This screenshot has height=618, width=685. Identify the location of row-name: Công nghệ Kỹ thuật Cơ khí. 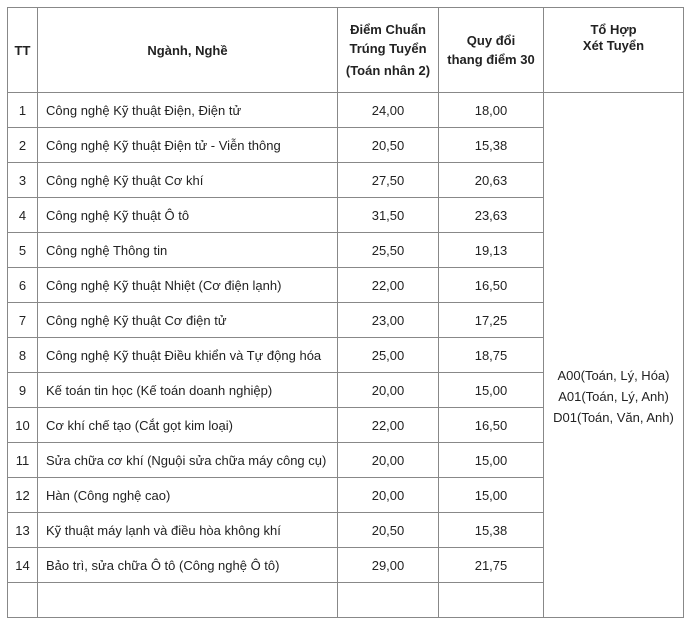
(187, 180).